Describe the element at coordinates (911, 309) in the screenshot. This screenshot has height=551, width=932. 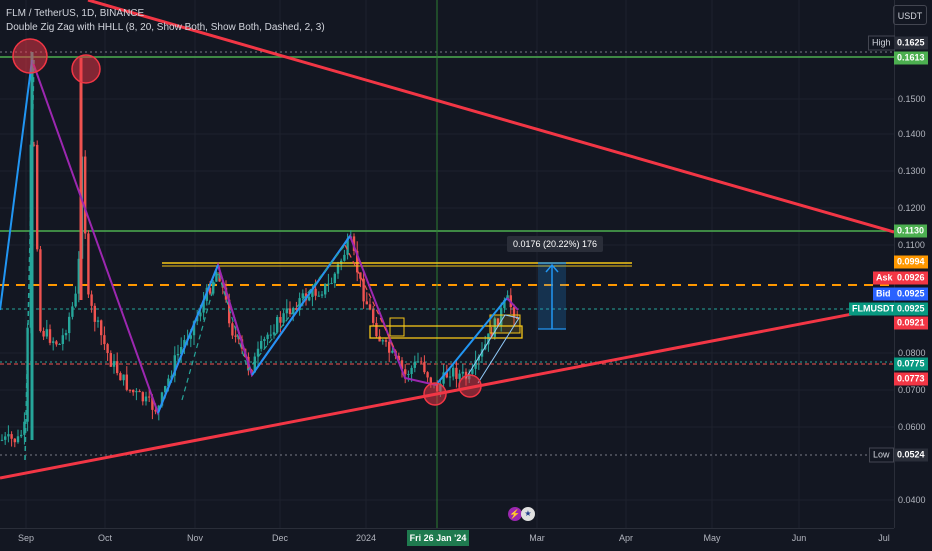
I see `symbol-value: 0.0925` at that location.